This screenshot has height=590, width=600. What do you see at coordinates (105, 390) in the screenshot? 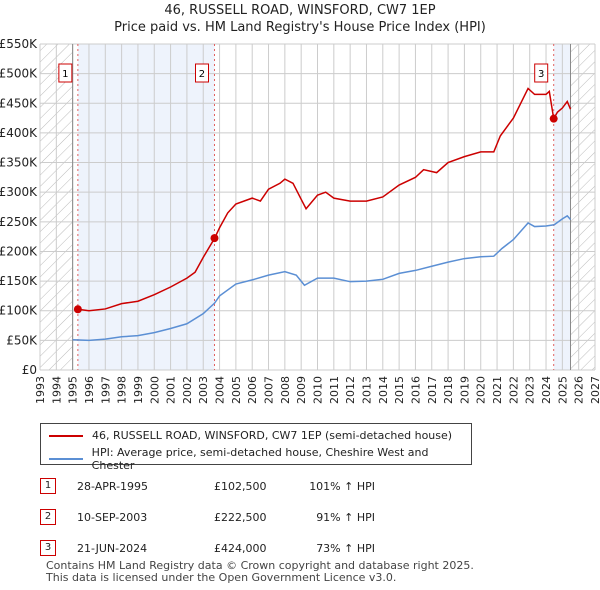
I see `x-tick-label: 1997` at bounding box center [105, 390].